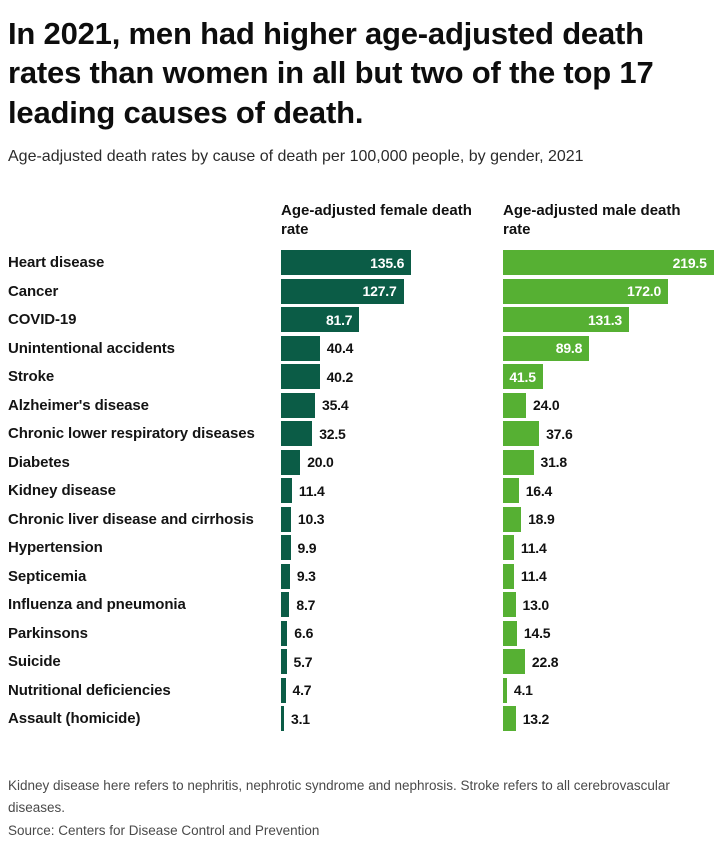  What do you see at coordinates (31, 377) in the screenshot?
I see `cause-label: Stroke` at bounding box center [31, 377].